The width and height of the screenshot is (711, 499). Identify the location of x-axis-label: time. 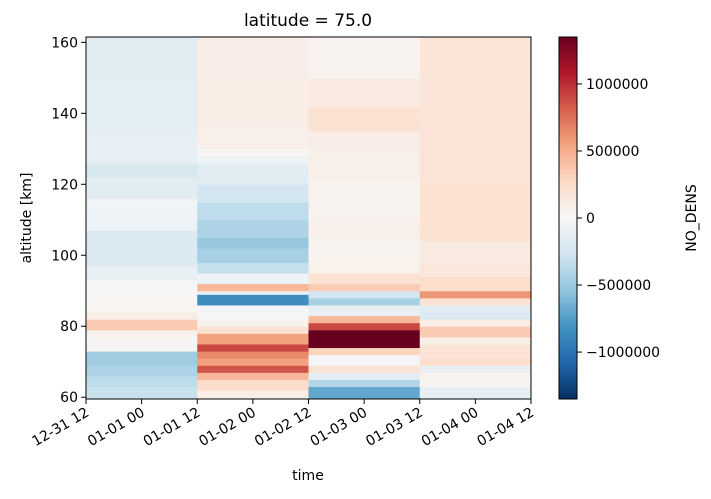
(308, 476).